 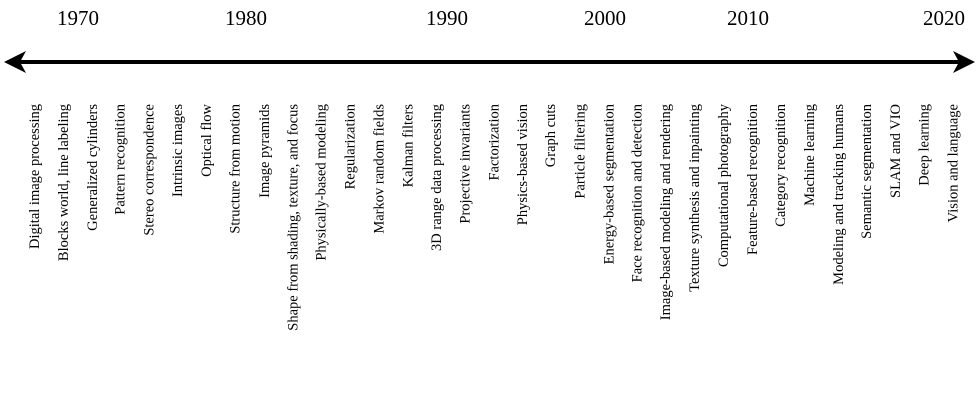 I want to click on left-arrowhead-icon, so click(x=15, y=62).